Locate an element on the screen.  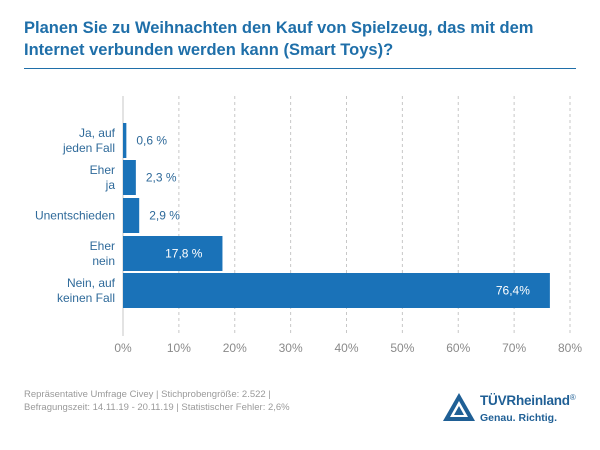
x-tick-label: 50% is located at coordinates (402, 348).